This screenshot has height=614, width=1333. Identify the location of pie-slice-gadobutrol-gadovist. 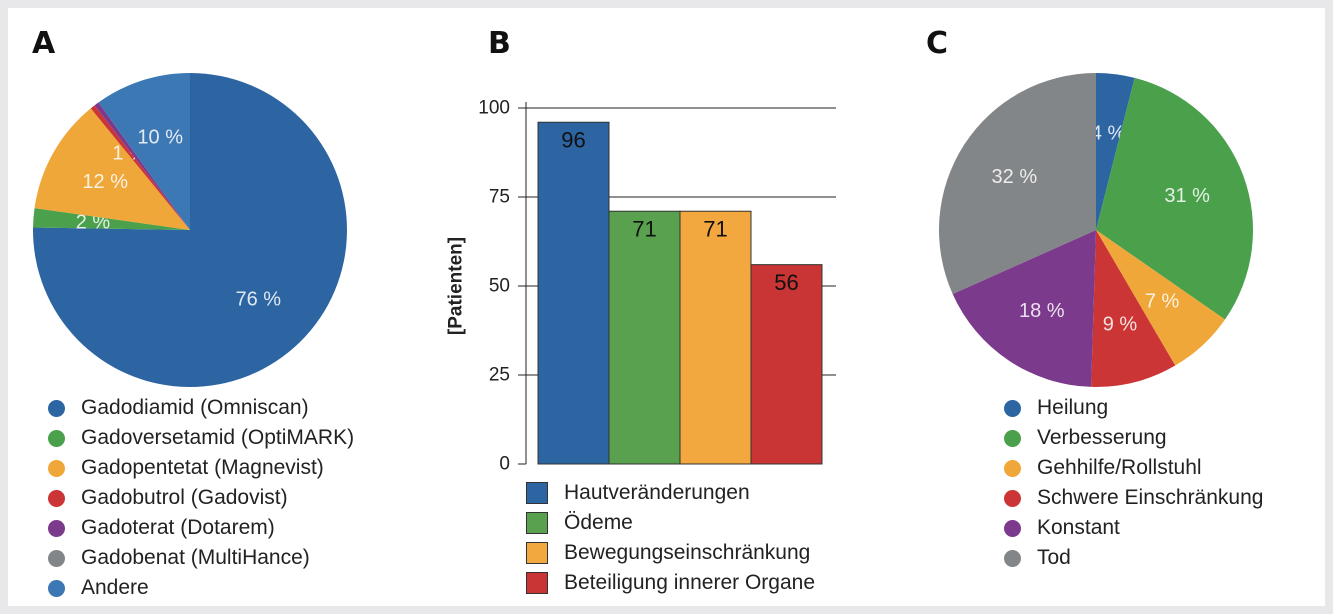
(140, 167).